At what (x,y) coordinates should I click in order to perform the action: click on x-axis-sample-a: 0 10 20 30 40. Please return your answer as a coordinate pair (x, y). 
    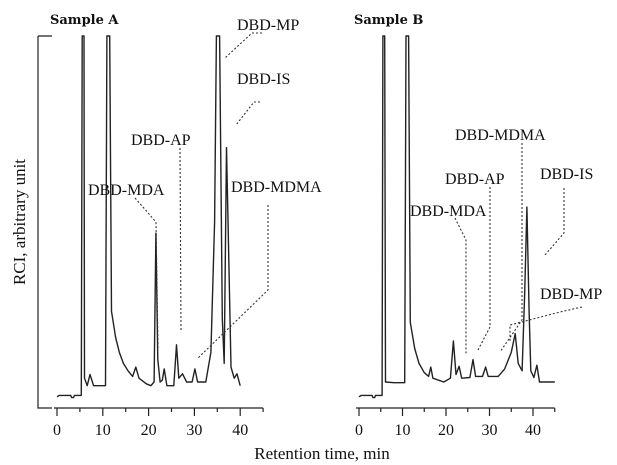
    Looking at the image, I should click on (158, 423).